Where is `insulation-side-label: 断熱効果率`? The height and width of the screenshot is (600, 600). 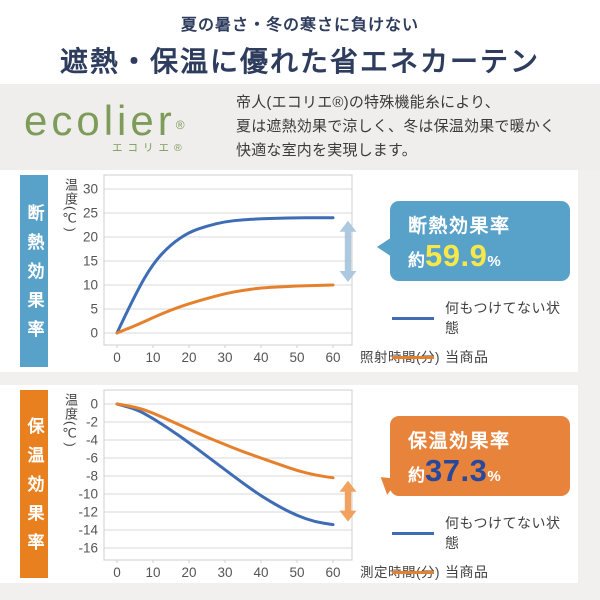 insulation-side-label: 断熱効果率 is located at coordinates (34, 271).